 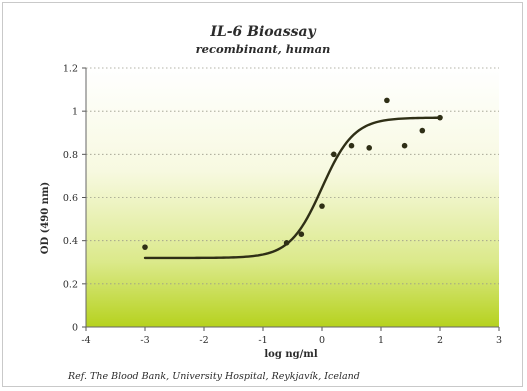 I want to click on y-tick-label: 0.8, so click(x=70, y=155).